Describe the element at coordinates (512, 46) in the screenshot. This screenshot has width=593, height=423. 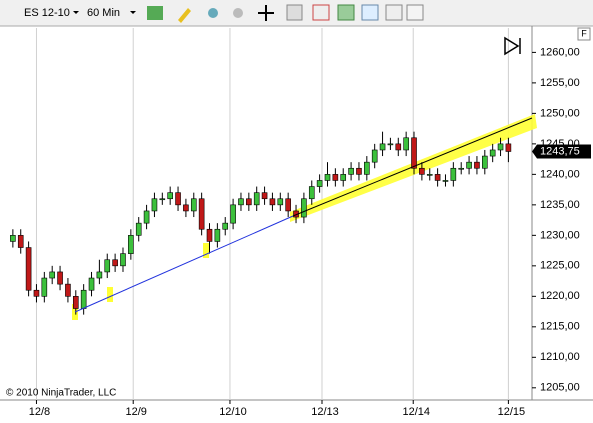
I see `play-icon` at that location.